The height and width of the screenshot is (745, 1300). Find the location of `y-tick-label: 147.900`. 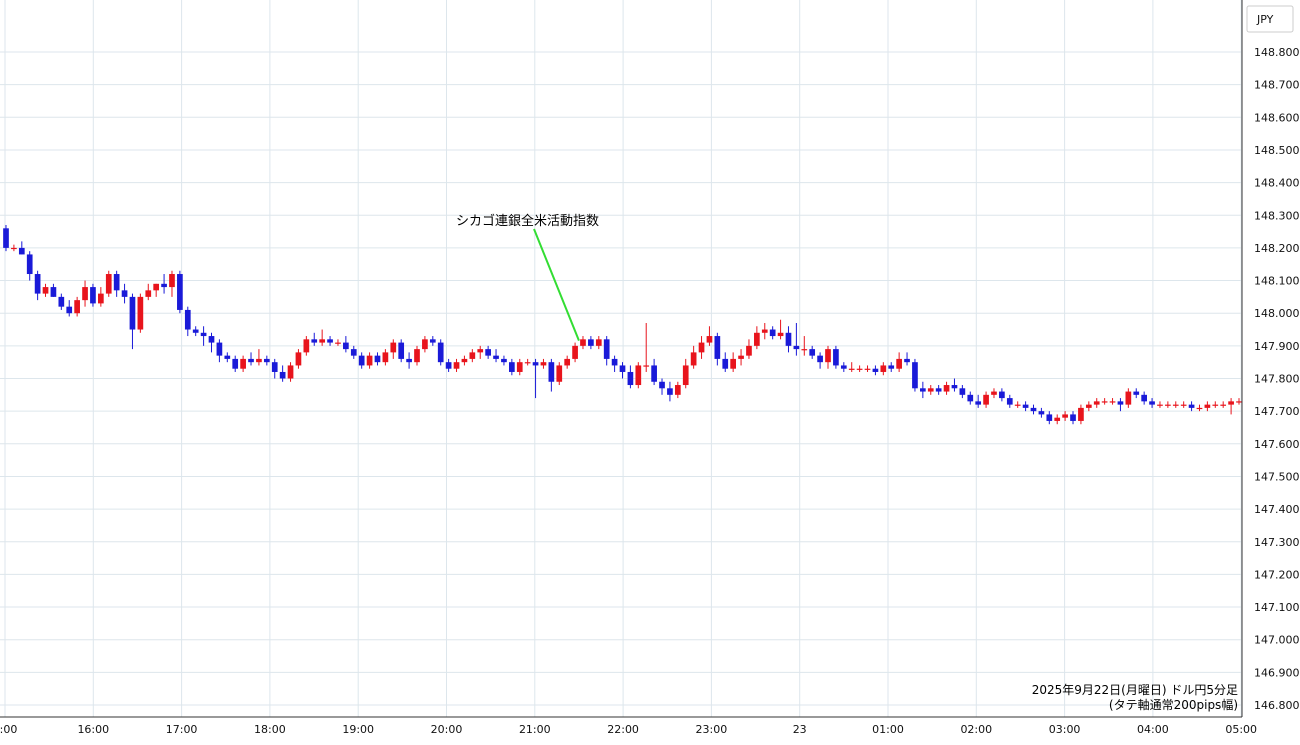

y-tick-label: 147.900 is located at coordinates (1277, 346).